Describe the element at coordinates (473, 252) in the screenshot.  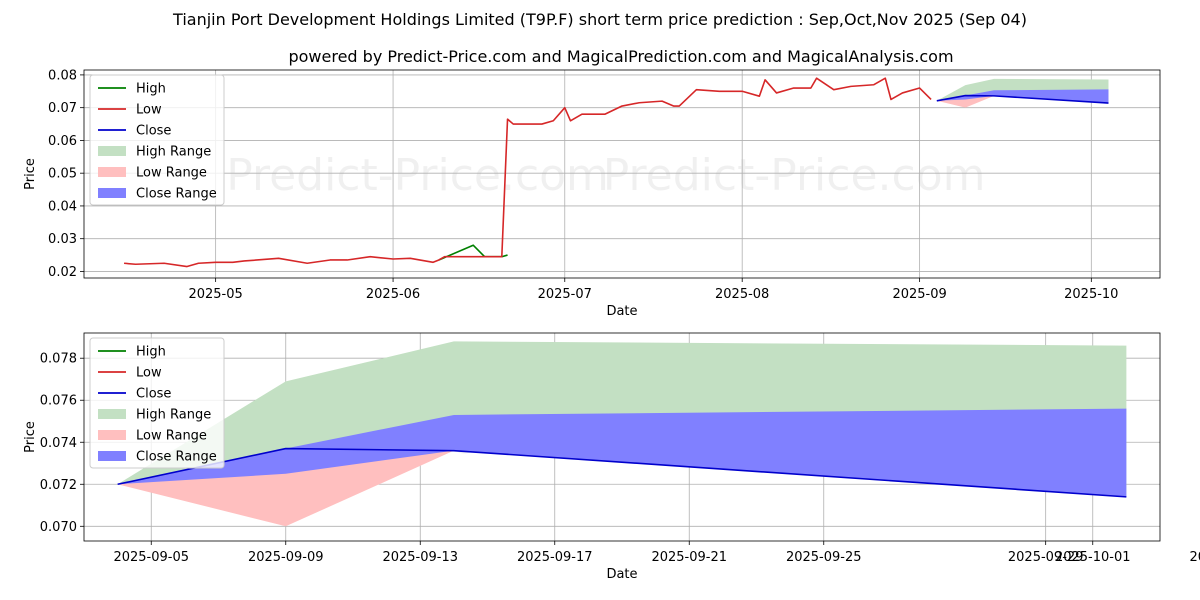
I see `high-line` at that location.